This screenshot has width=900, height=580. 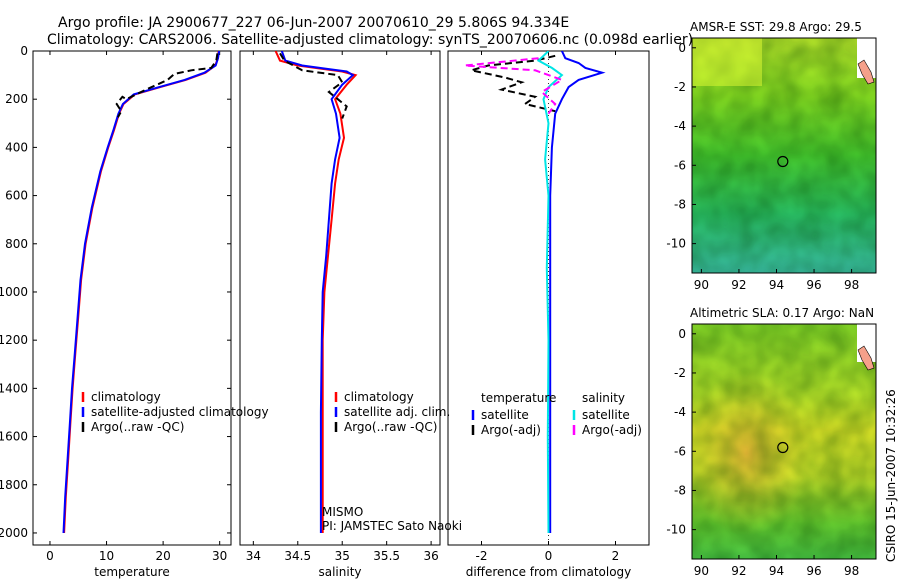 I want to click on temperature-line-climatology, so click(x=141, y=292).